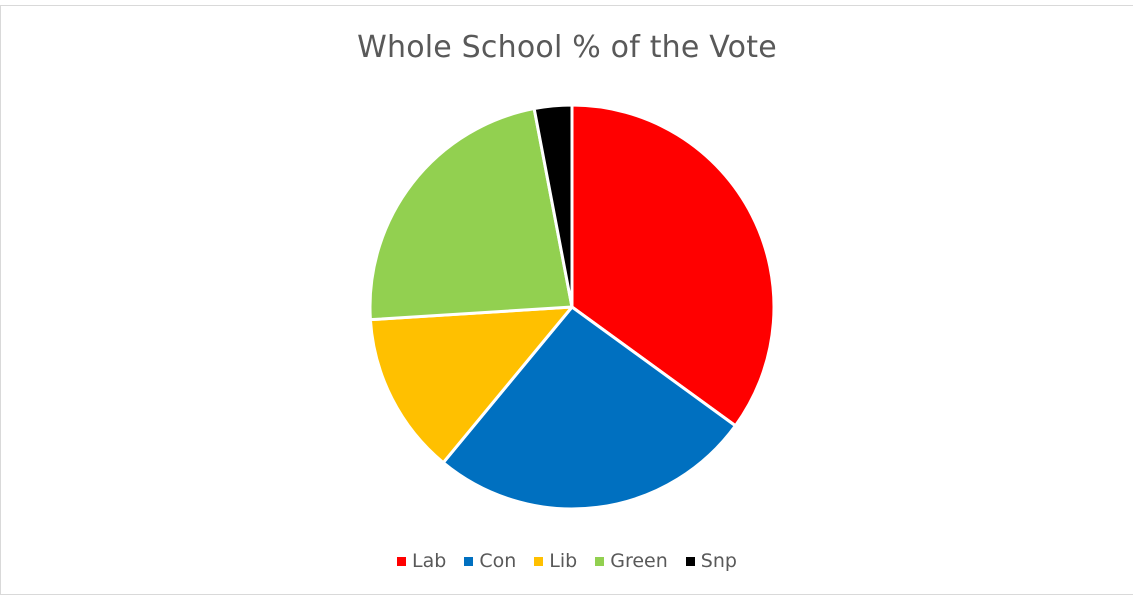  Describe the element at coordinates (402, 561) in the screenshot. I see `legend-swatch-lab` at that location.